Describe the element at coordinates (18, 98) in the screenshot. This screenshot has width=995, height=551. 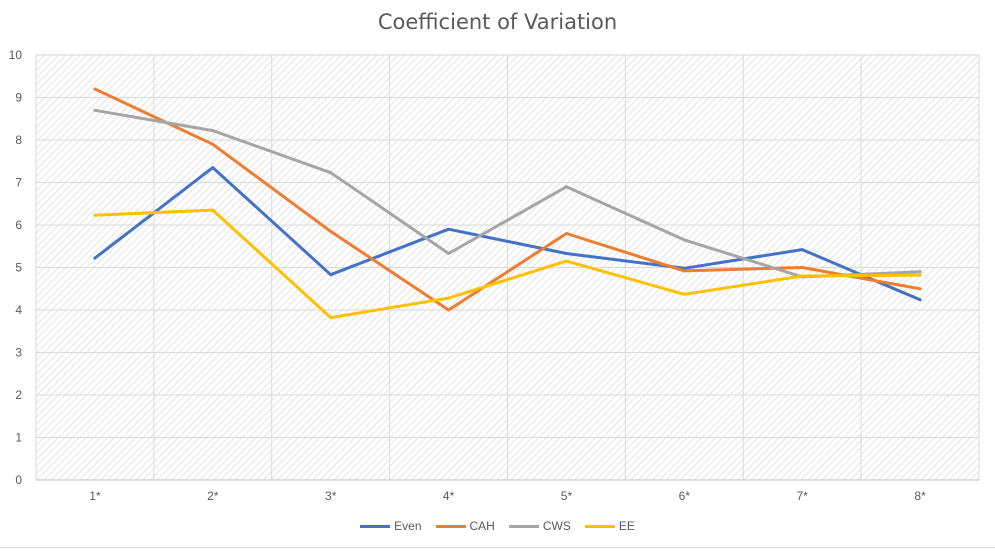
I see `y-tick-label: 9` at that location.